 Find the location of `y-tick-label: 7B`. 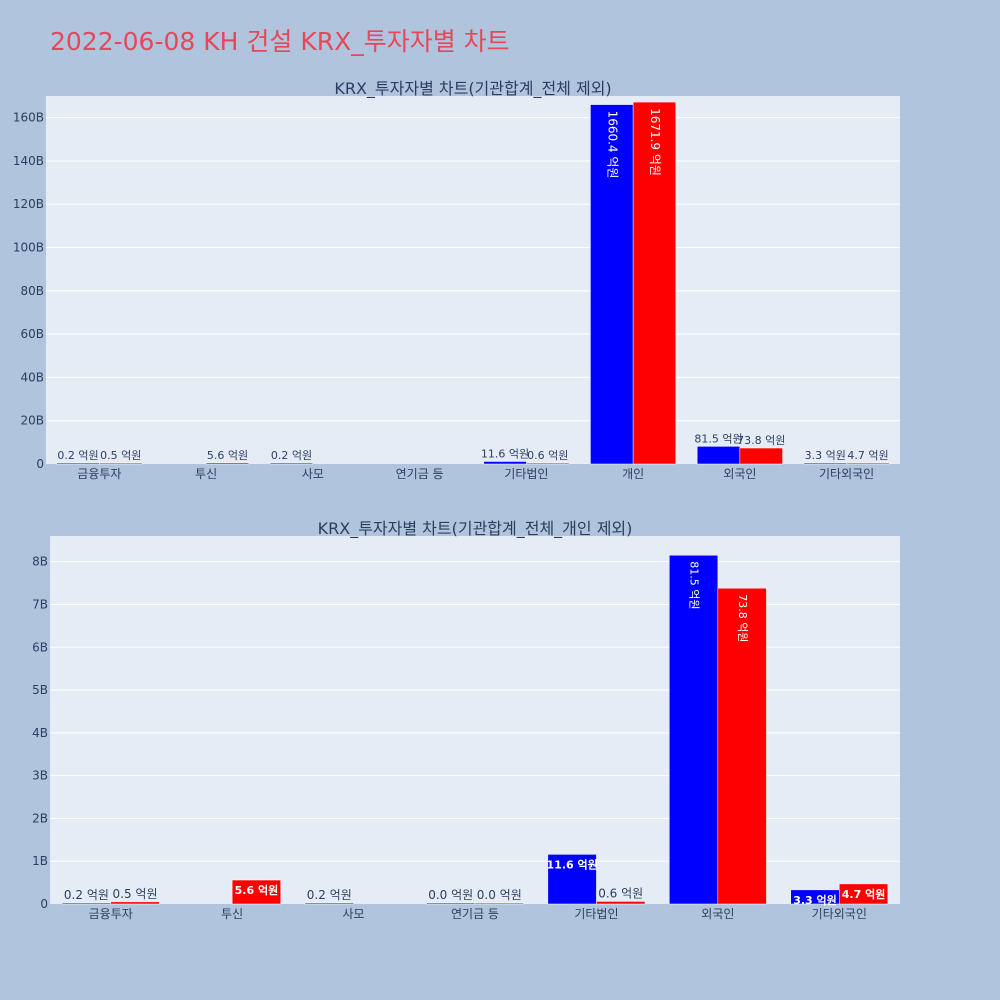

y-tick-label: 7B is located at coordinates (40, 604).